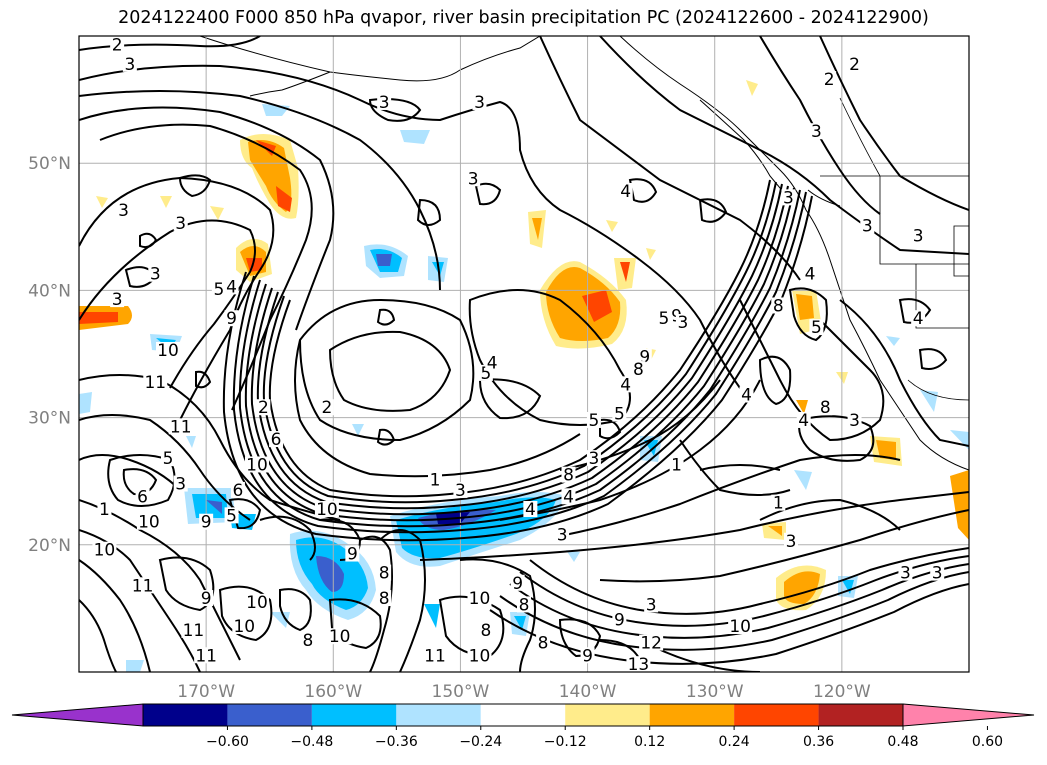 The width and height of the screenshot is (1047, 765). I want to click on lon-tick-label: 120°W, so click(842, 692).